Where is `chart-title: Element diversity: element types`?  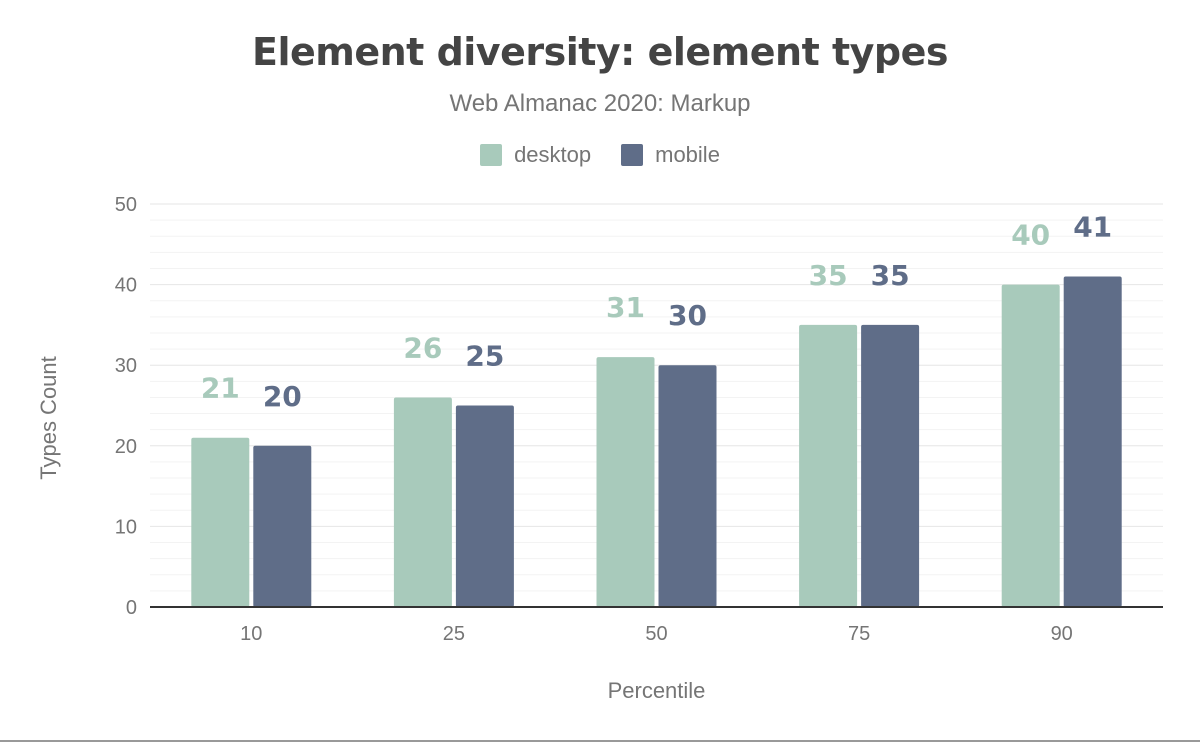
chart-title: Element diversity: element types is located at coordinates (600, 52).